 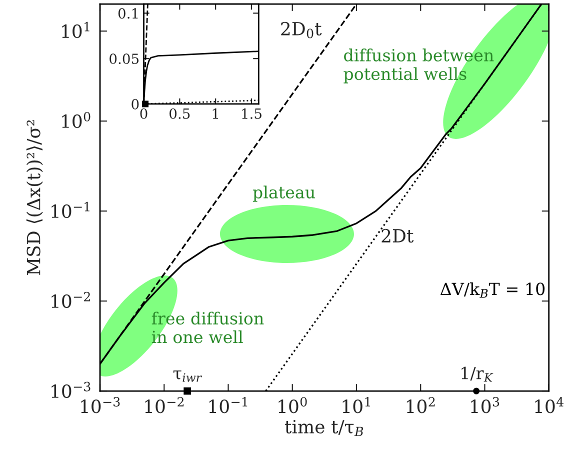 I want to click on x-tick-label: 10$^{−2}$, so click(x=164, y=405).